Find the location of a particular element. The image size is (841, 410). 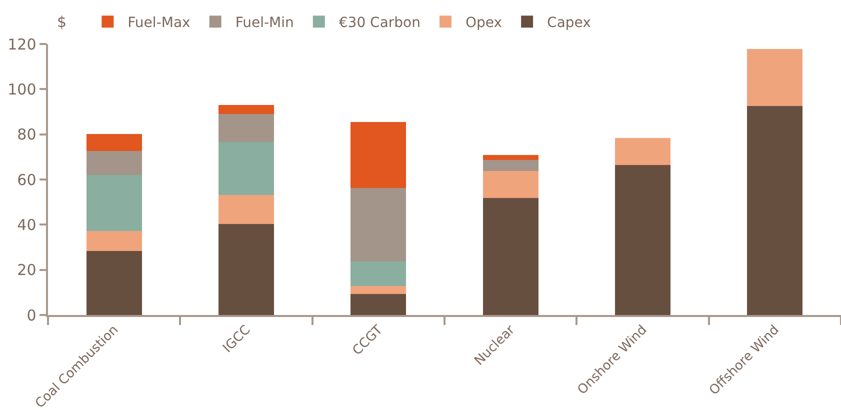

legend-label: Opex is located at coordinates (483, 23).